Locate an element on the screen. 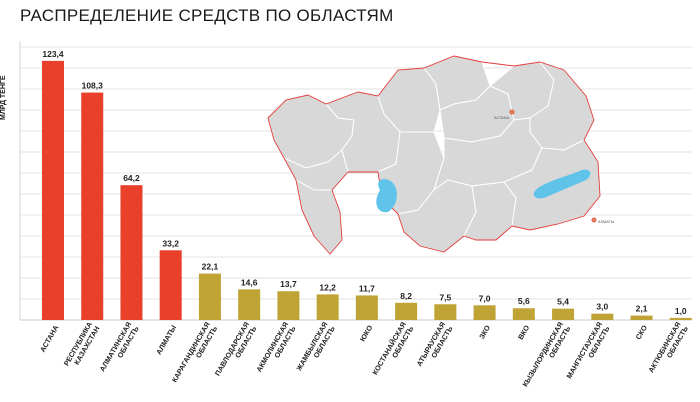 The image size is (700, 402). bar-value-label: 108,3 is located at coordinates (93, 86).